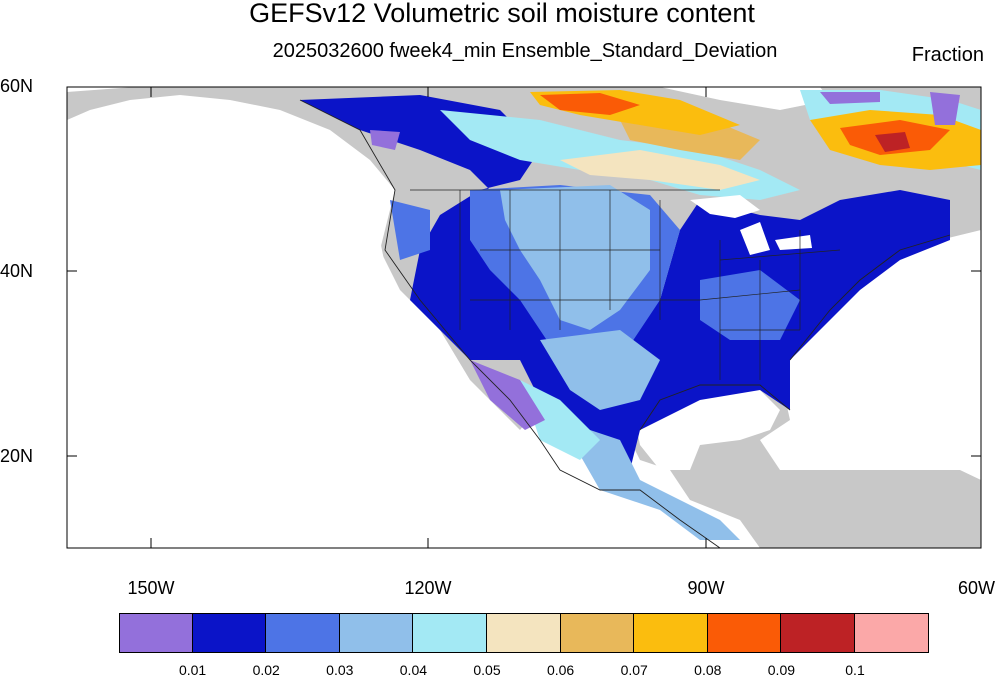  What do you see at coordinates (751, 225) in the screenshot?
I see `great-lakes` at bounding box center [751, 225].